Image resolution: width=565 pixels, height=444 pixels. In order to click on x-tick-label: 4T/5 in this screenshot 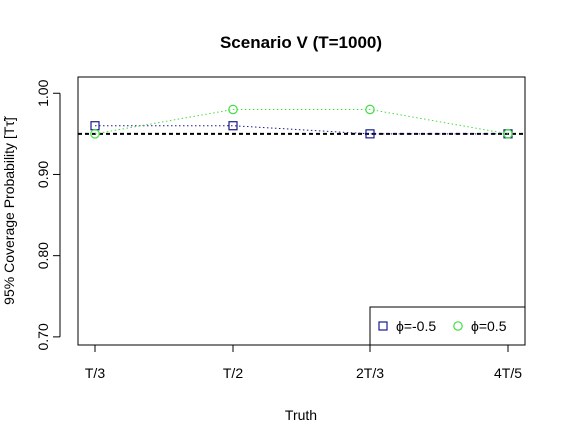, I will do `click(508, 373)`.